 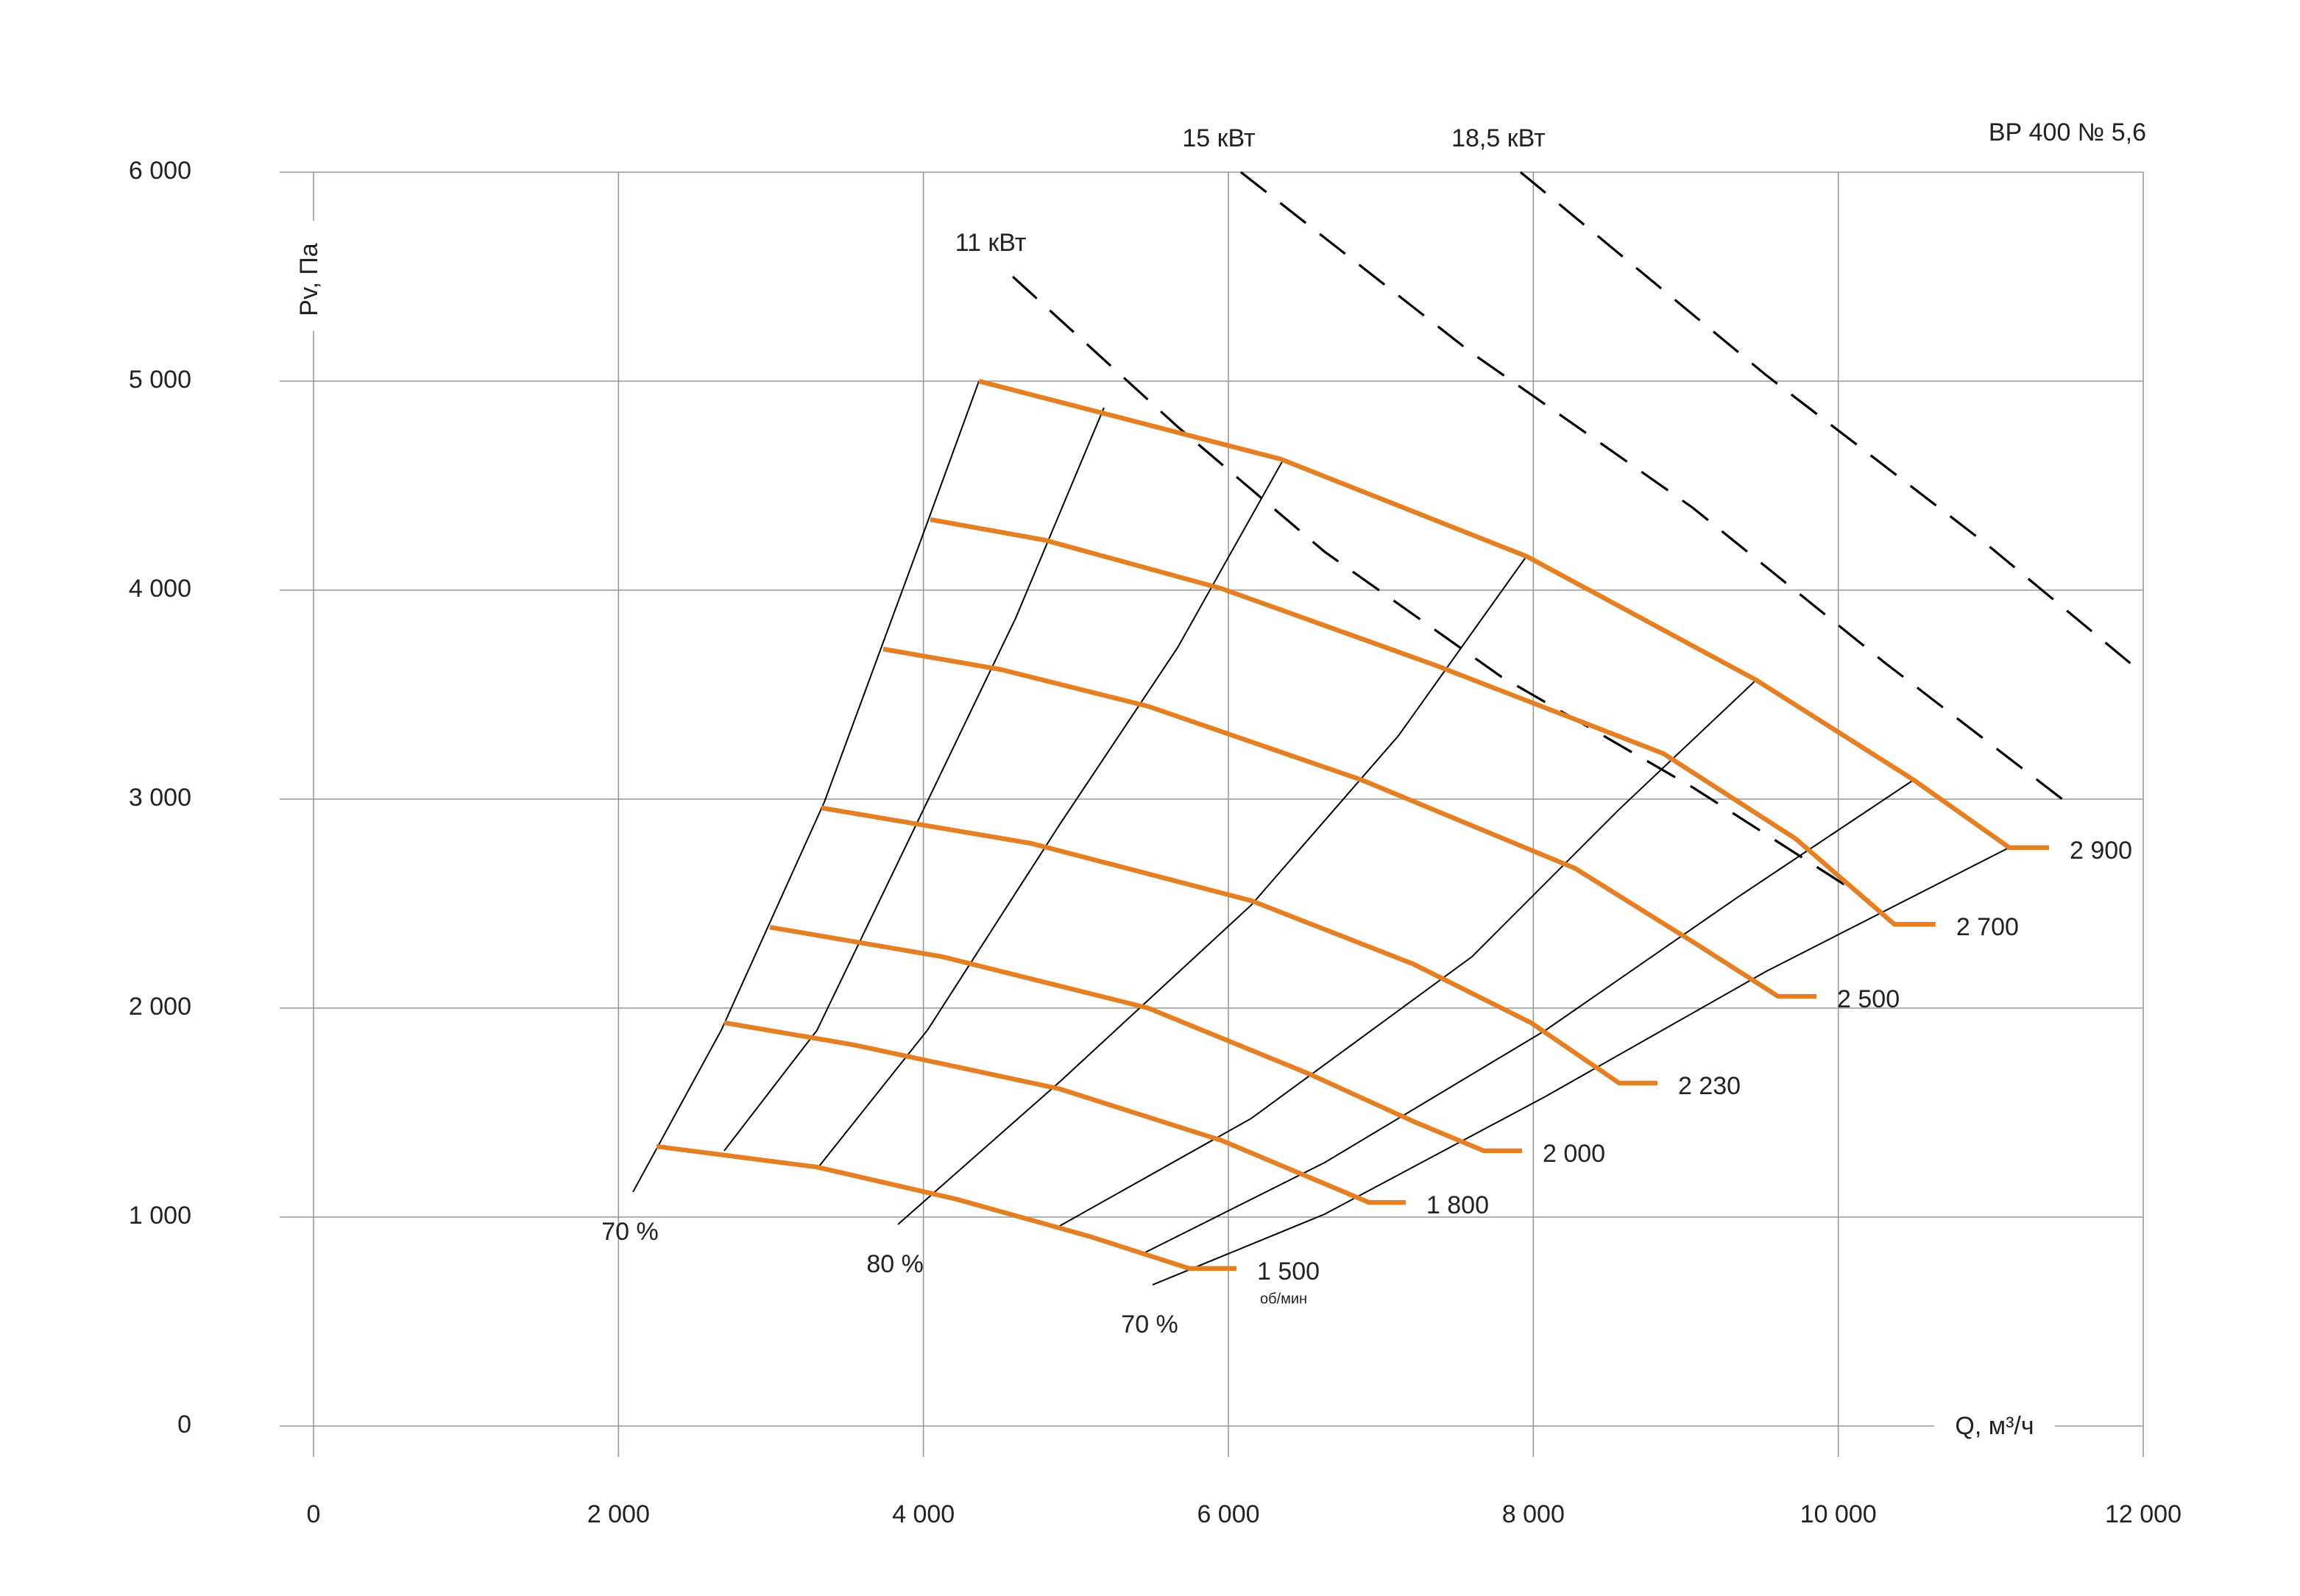 I want to click on y-tick-label: 6 000, so click(x=160, y=171).